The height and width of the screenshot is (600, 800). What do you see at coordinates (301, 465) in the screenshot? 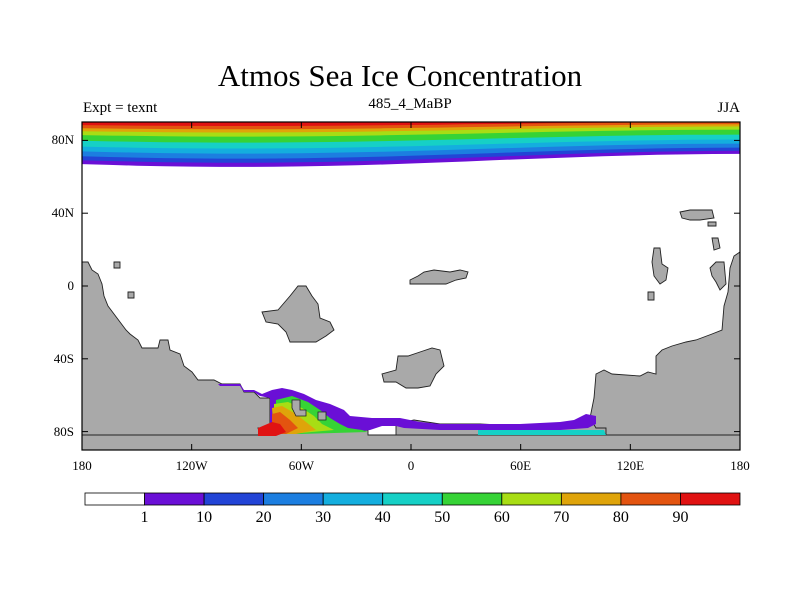
I see `x-tick-label: 60W` at bounding box center [301, 465].